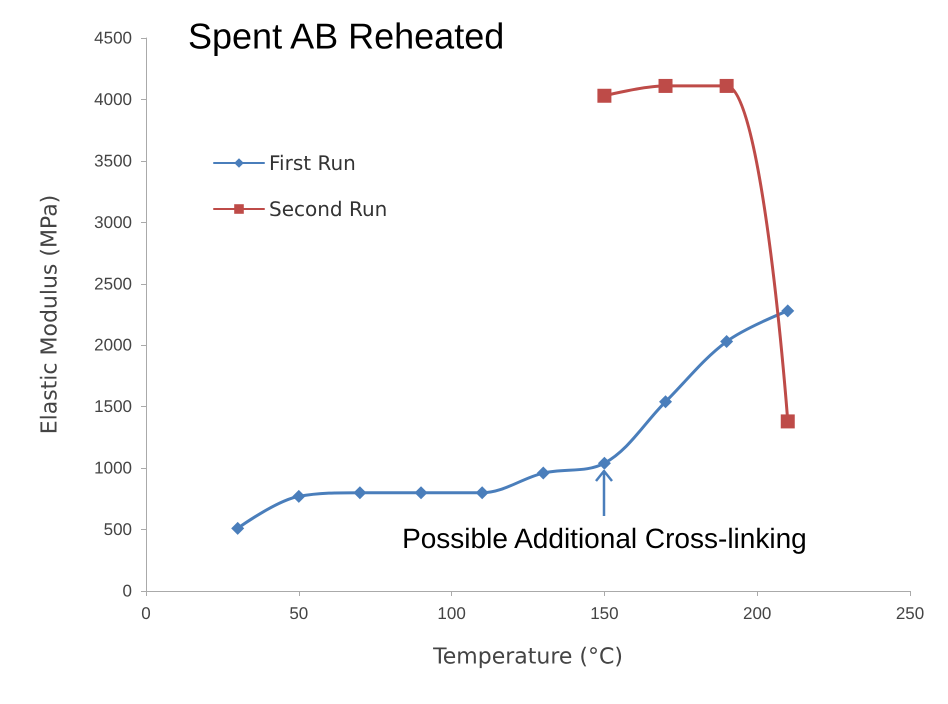 This screenshot has height=704, width=948. What do you see at coordinates (113, 222) in the screenshot?
I see `y-tick-label: 3000` at bounding box center [113, 222].